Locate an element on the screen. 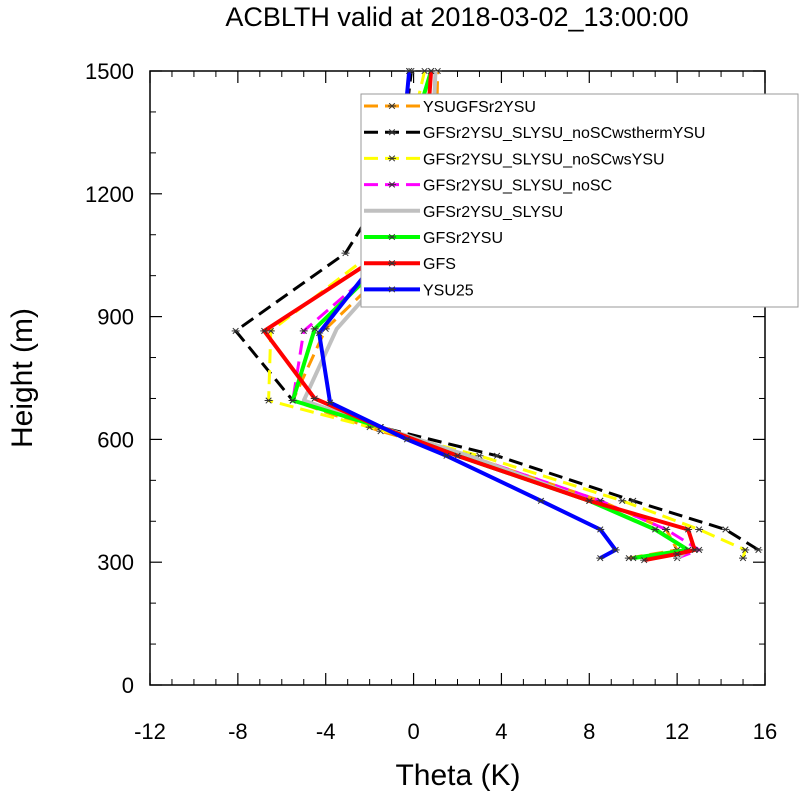 The height and width of the screenshot is (797, 800). y-tick-label: 1500 is located at coordinates (109, 71).